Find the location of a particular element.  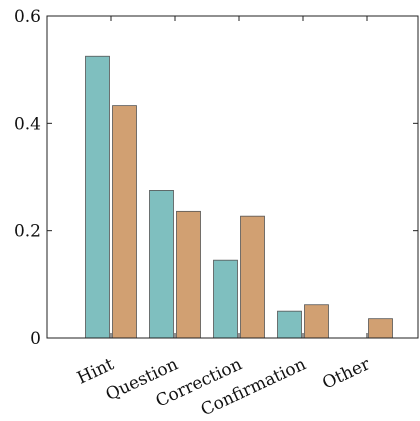

y-tick-label: 0 is located at coordinates (35, 339).